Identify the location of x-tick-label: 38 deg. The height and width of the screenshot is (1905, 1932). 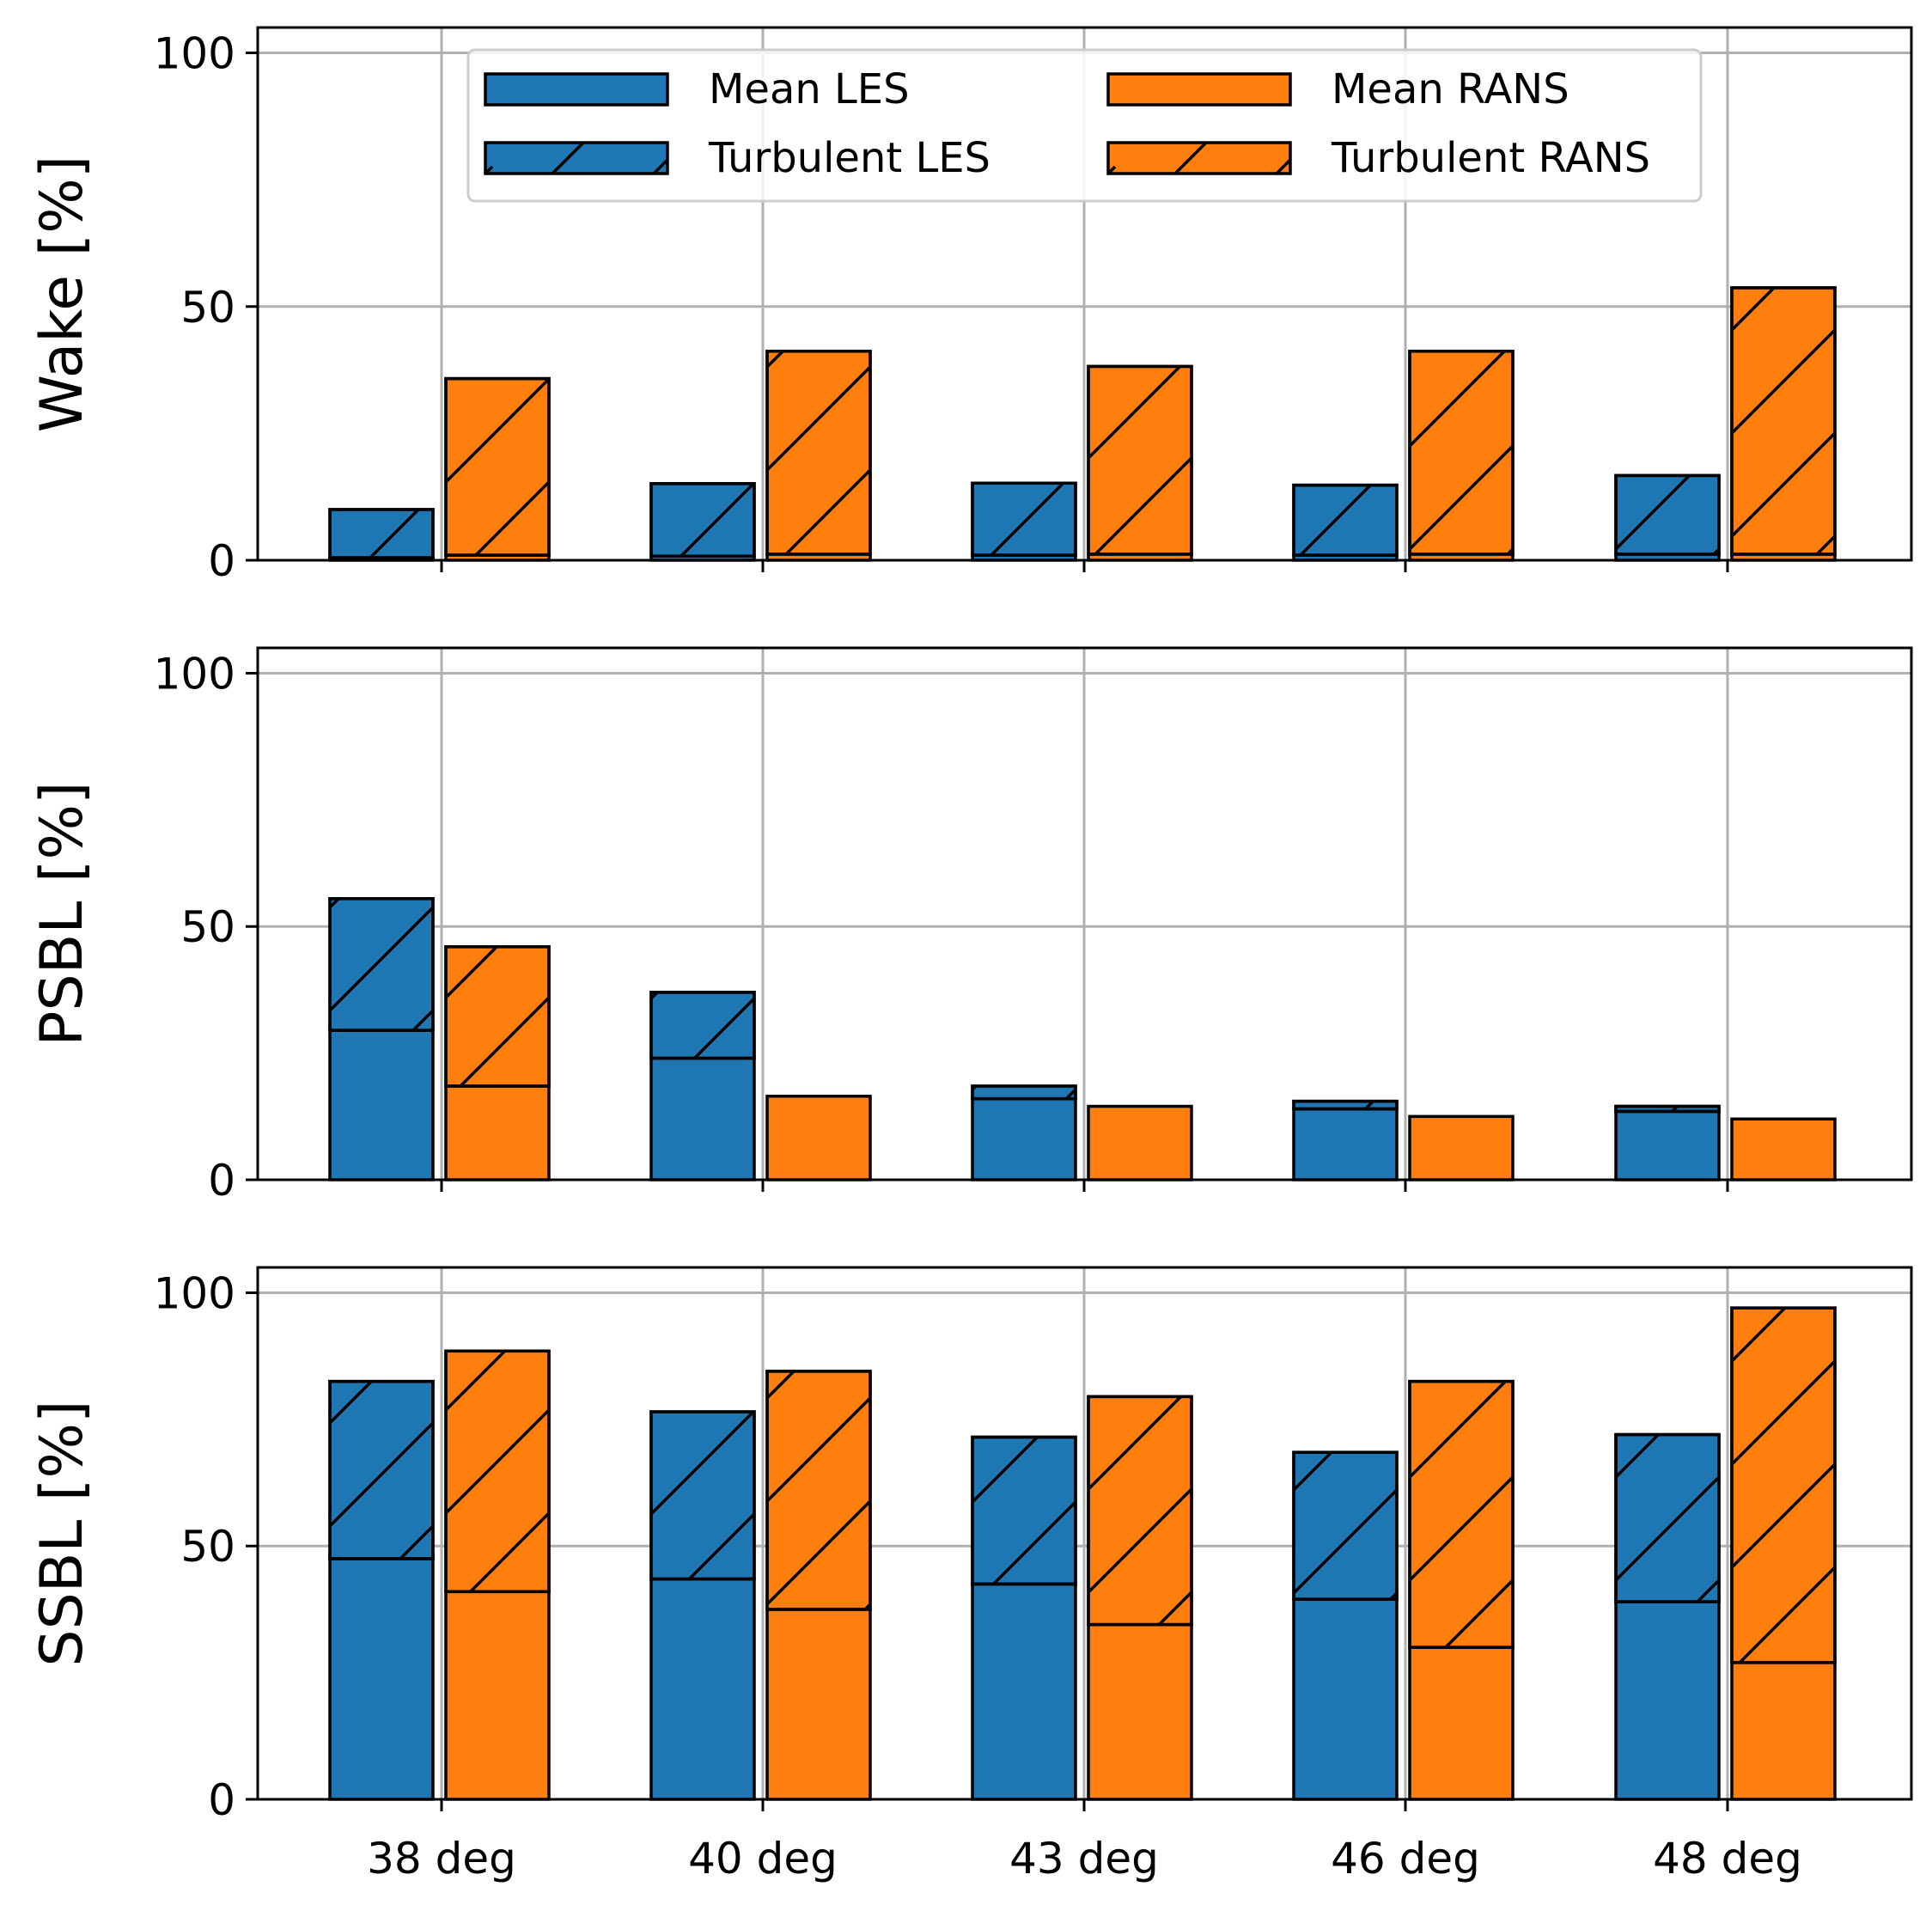
(441, 1859).